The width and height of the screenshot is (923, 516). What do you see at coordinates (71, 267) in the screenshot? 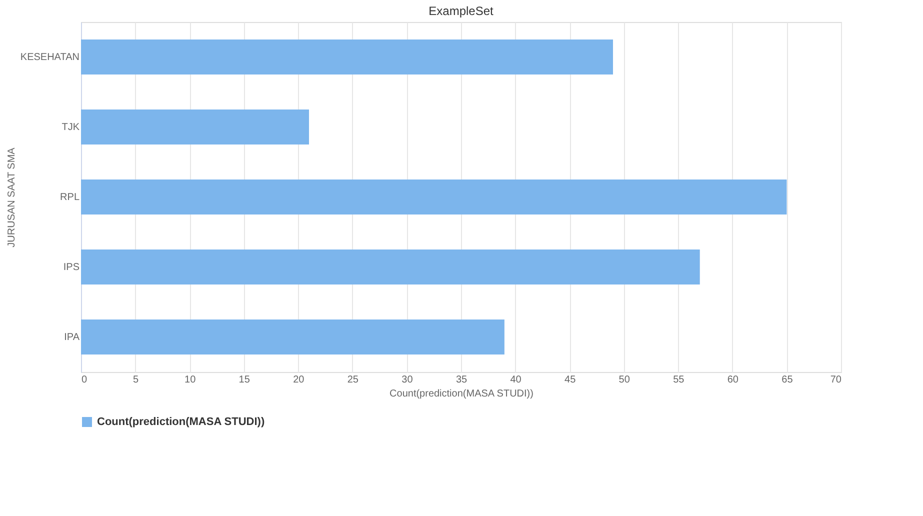
I see `y-tick-label: IPS` at bounding box center [71, 267].